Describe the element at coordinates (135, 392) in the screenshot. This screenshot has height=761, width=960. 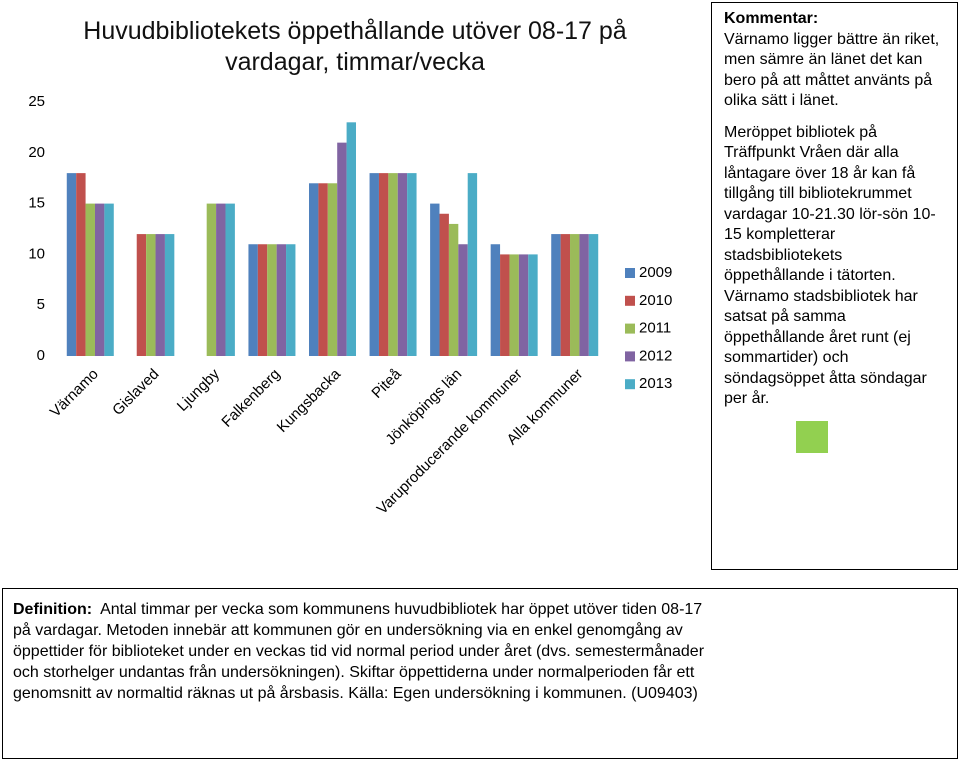
I see `x-tick-label: Gislaved` at that location.